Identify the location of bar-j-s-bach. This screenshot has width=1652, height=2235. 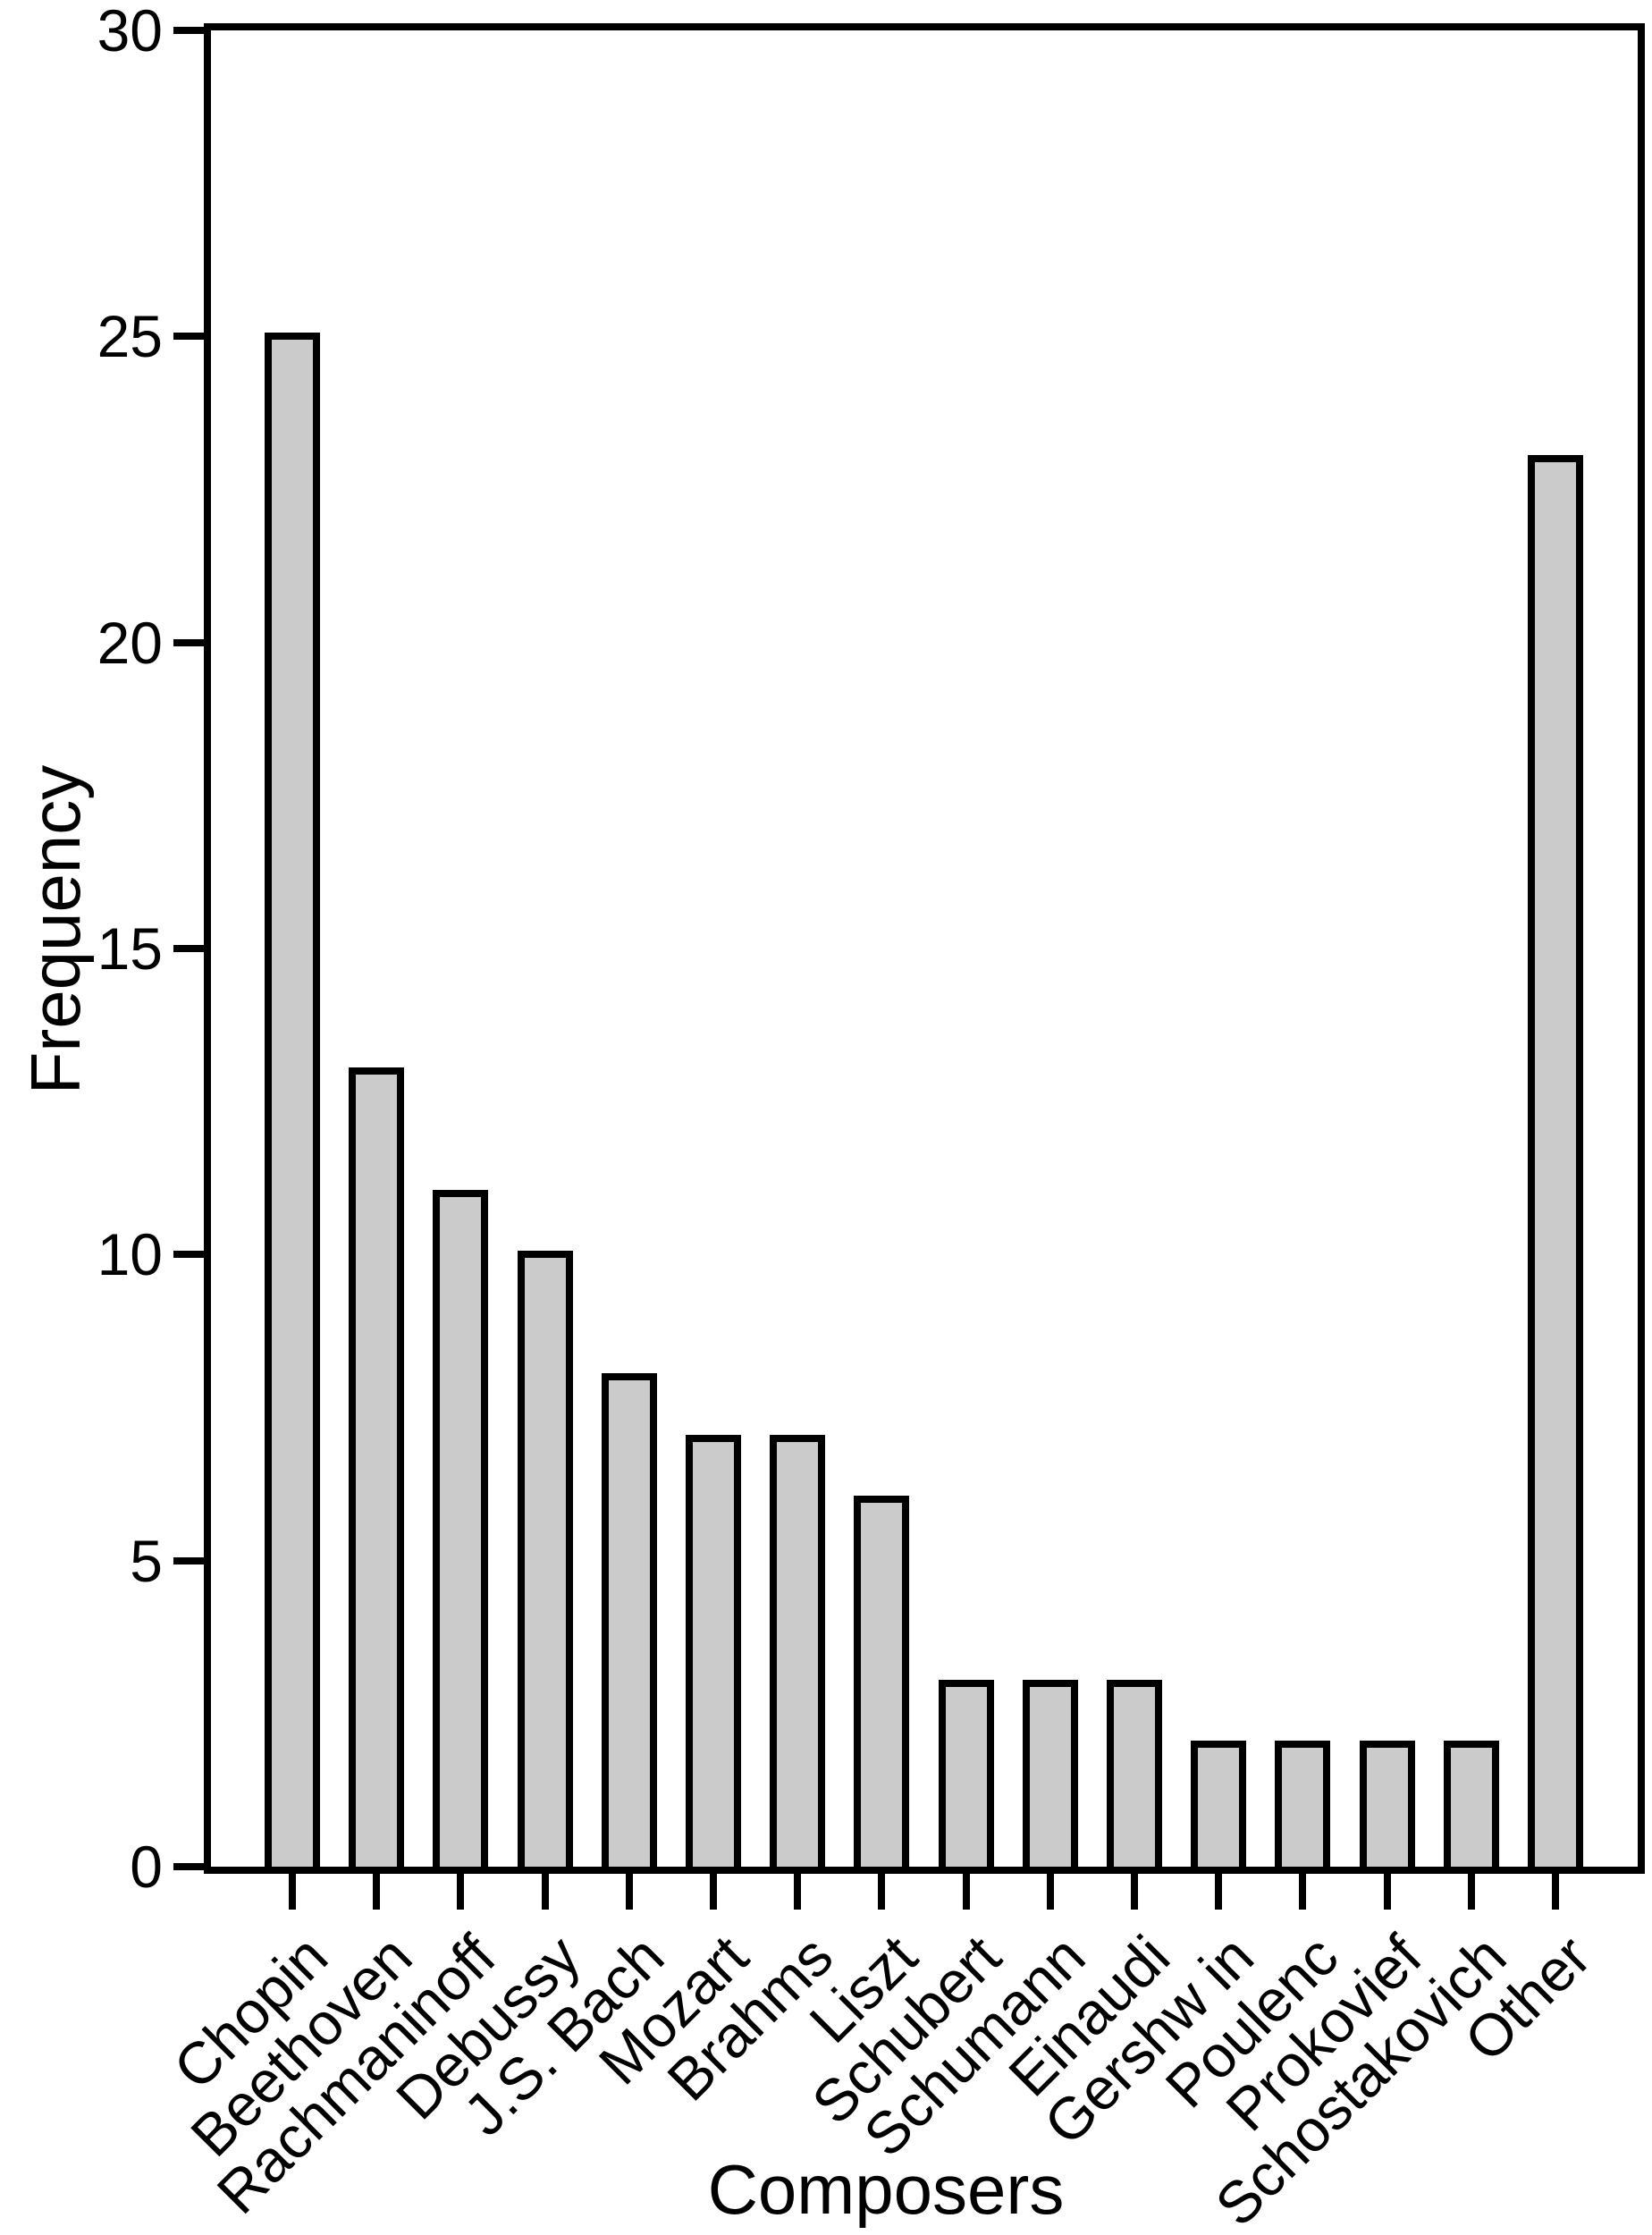
(629, 1620).